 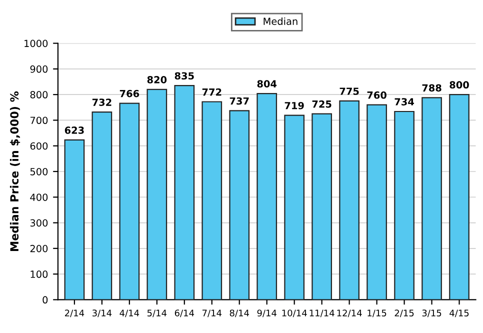 I want to click on y-tick-label: 0, so click(x=45, y=300).